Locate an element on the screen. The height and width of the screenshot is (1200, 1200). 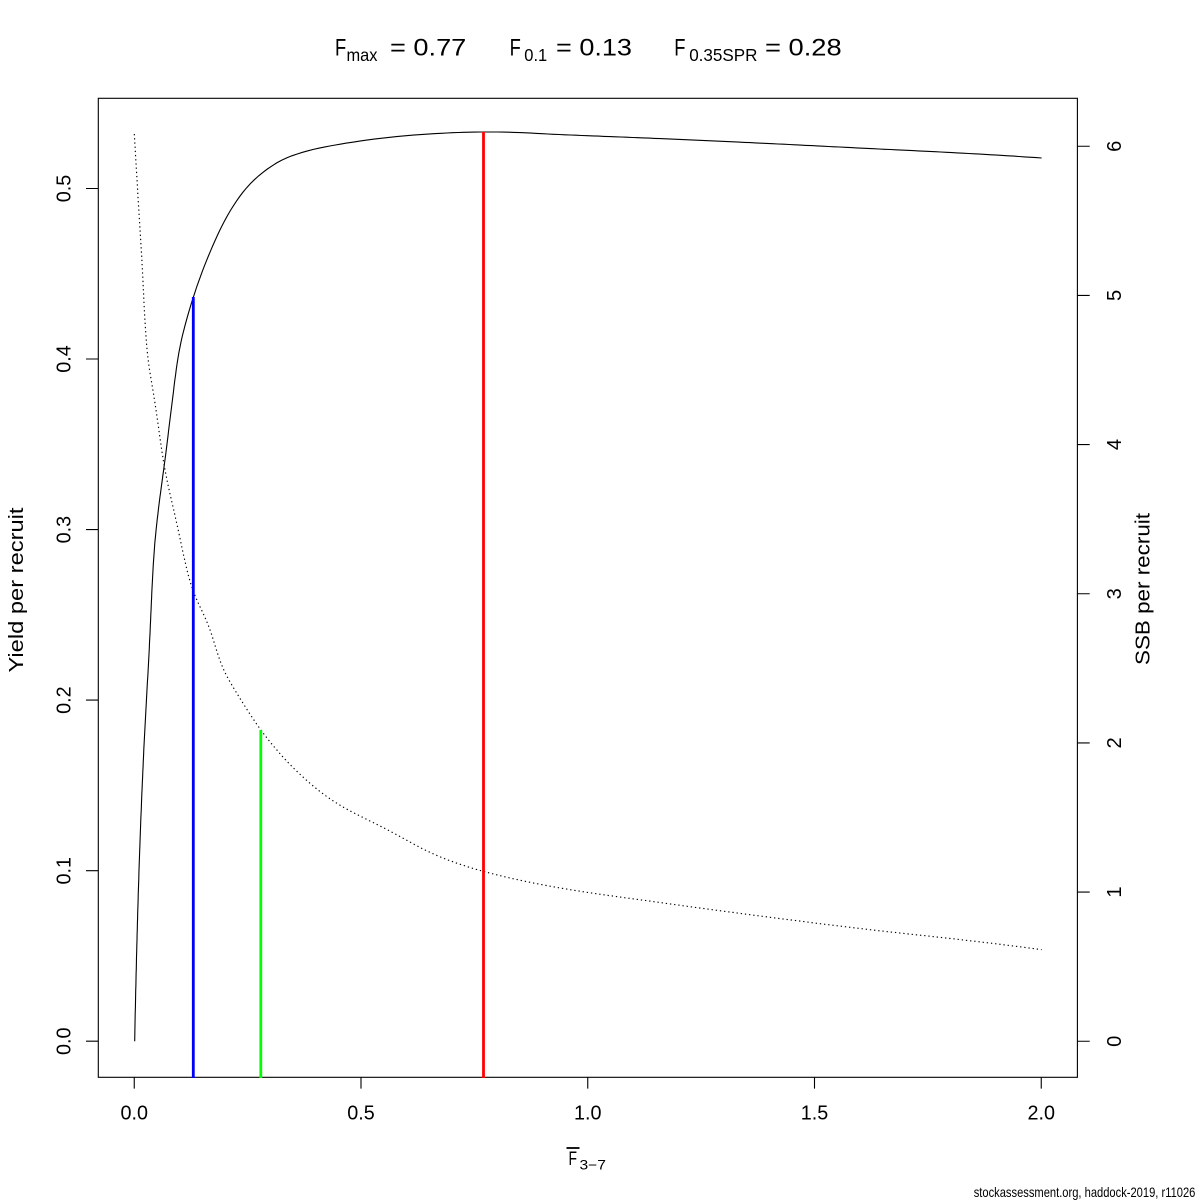
svg-text: = 0.13 is located at coordinates (594, 47).